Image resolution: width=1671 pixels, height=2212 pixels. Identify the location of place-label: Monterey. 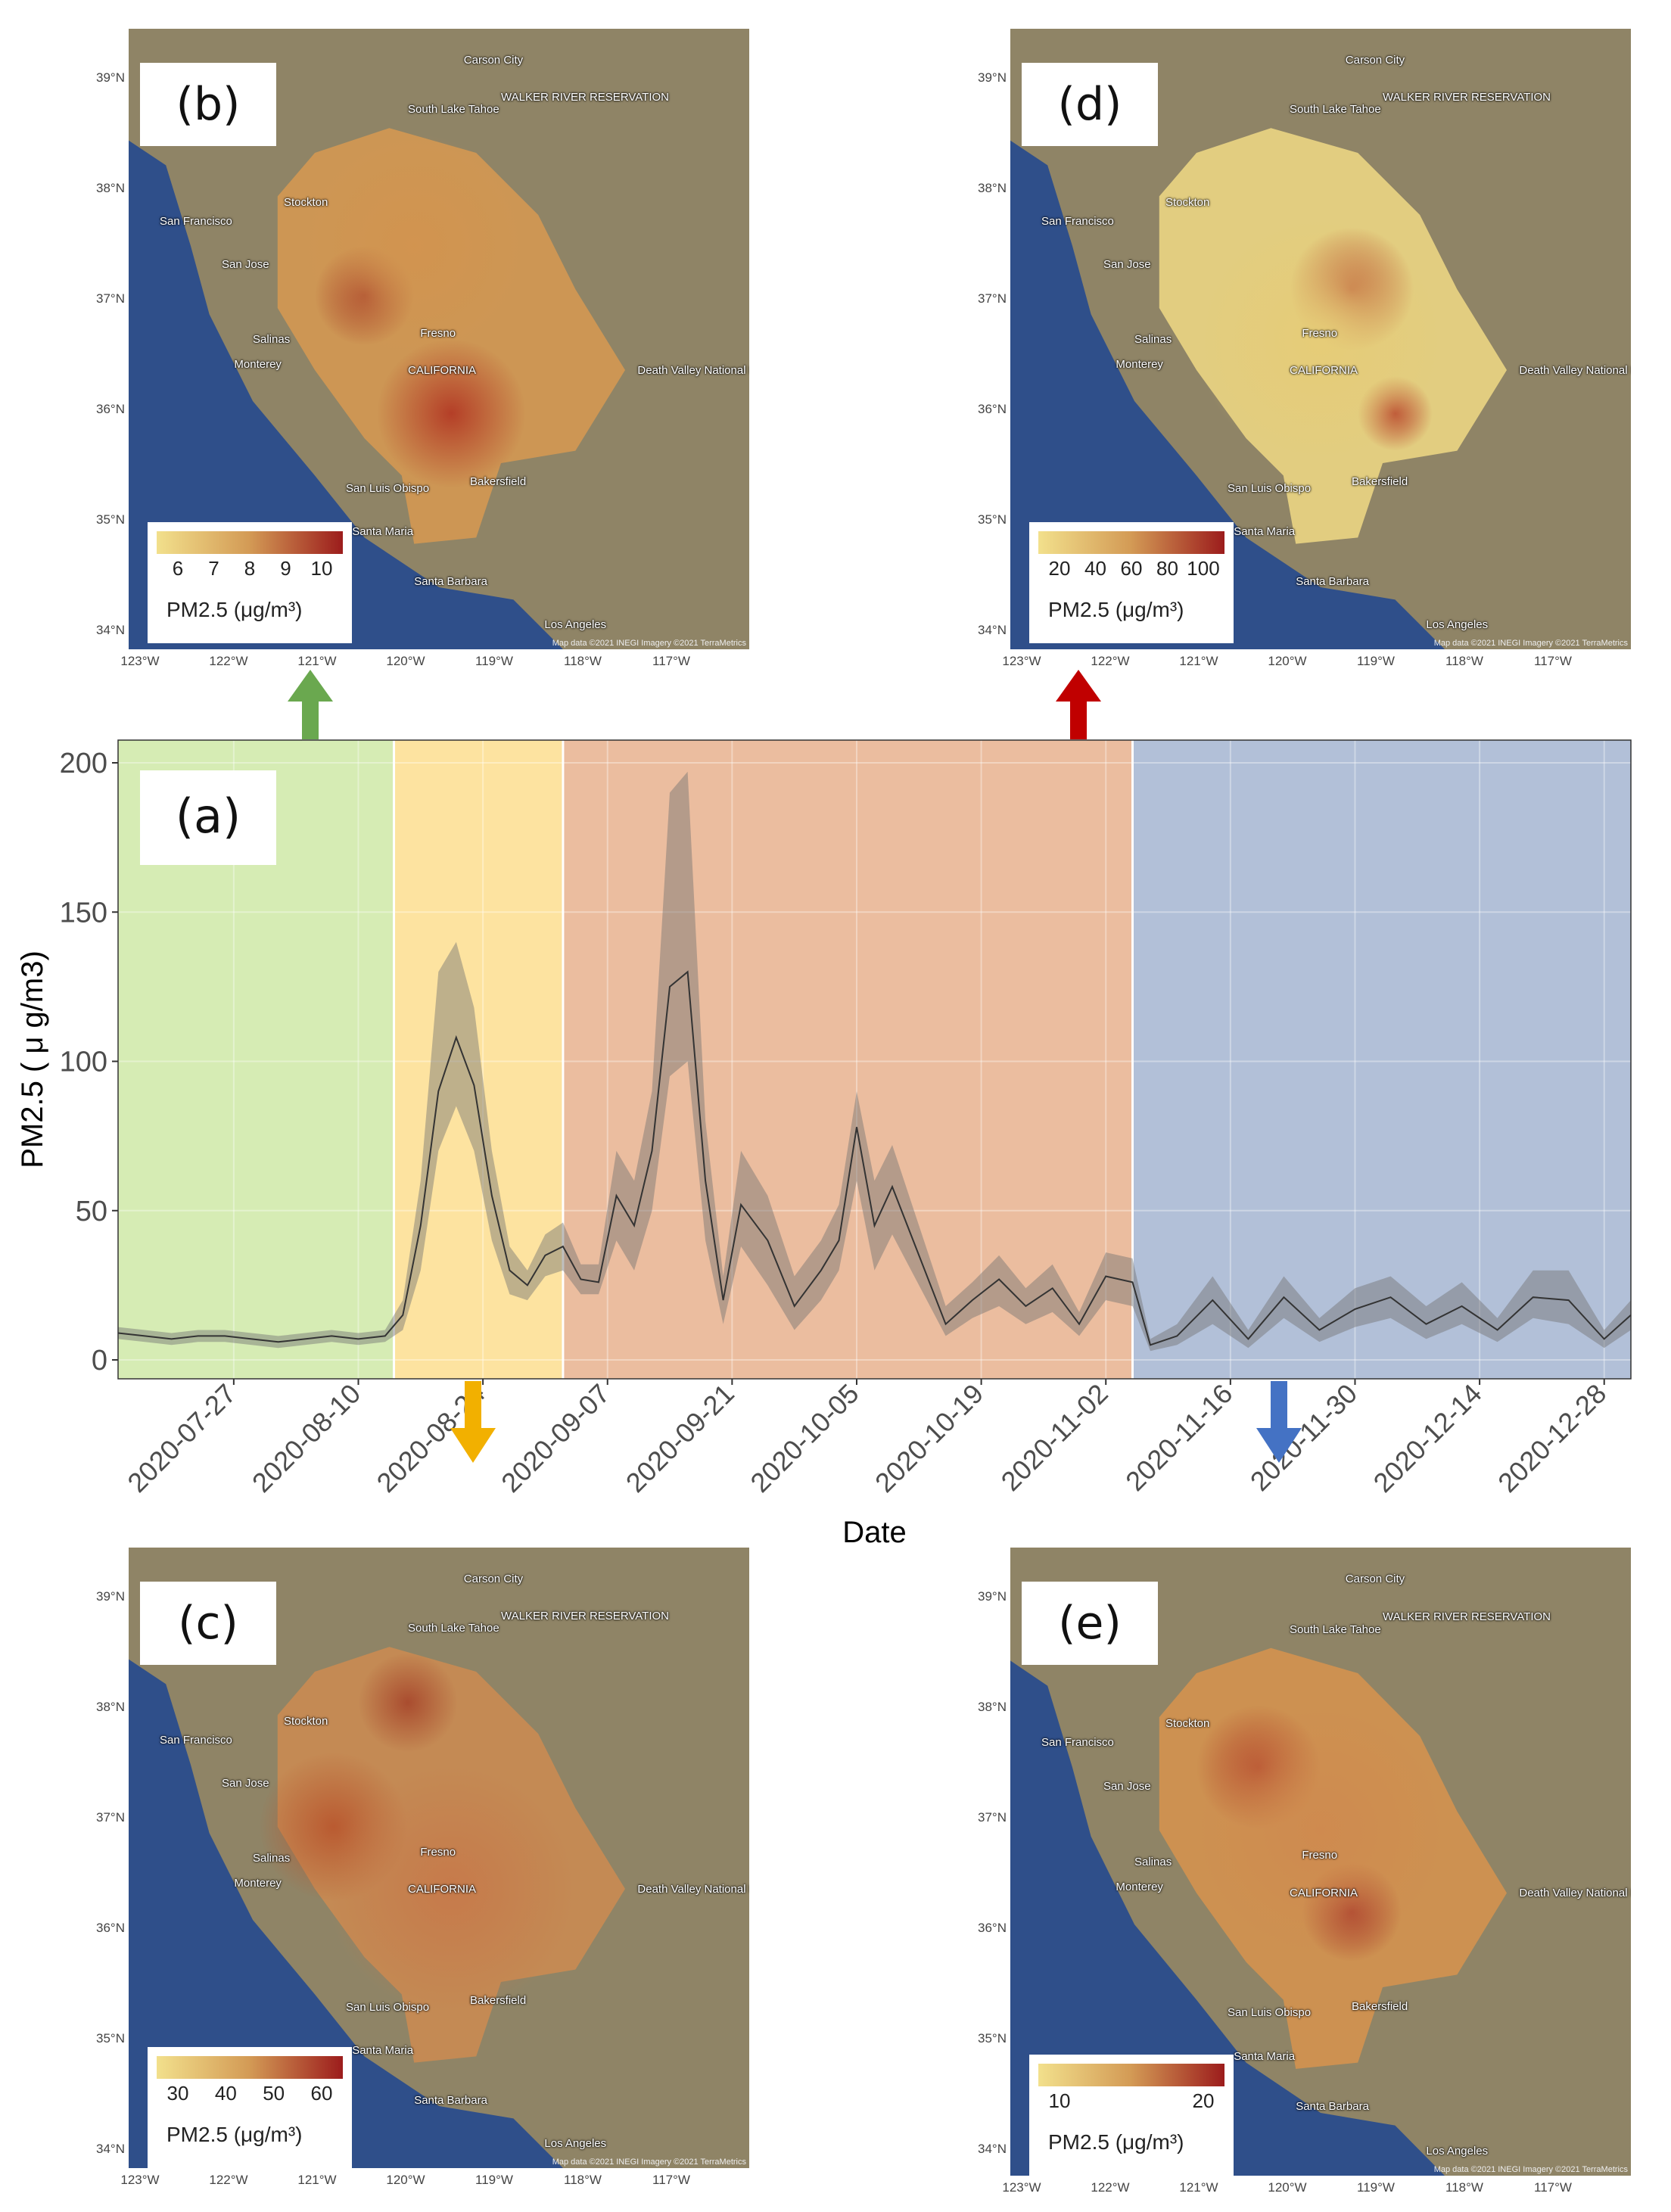
(258, 1883).